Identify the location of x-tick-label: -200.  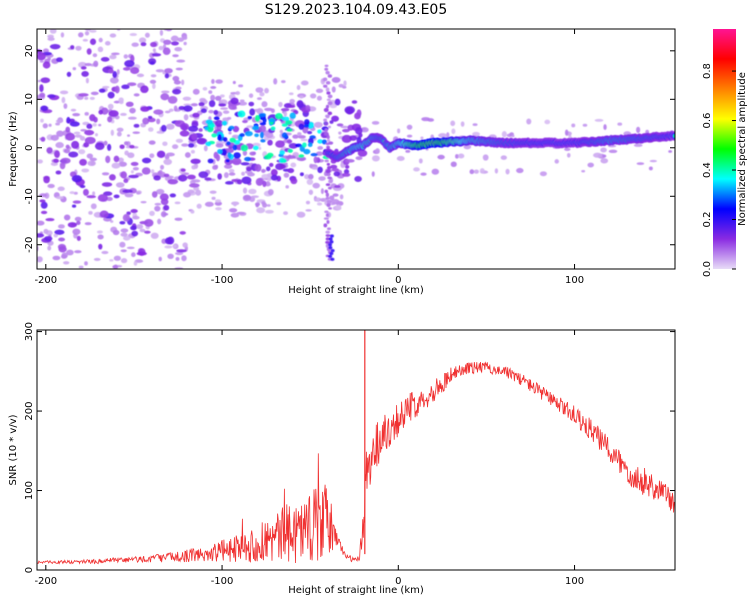
(45, 581).